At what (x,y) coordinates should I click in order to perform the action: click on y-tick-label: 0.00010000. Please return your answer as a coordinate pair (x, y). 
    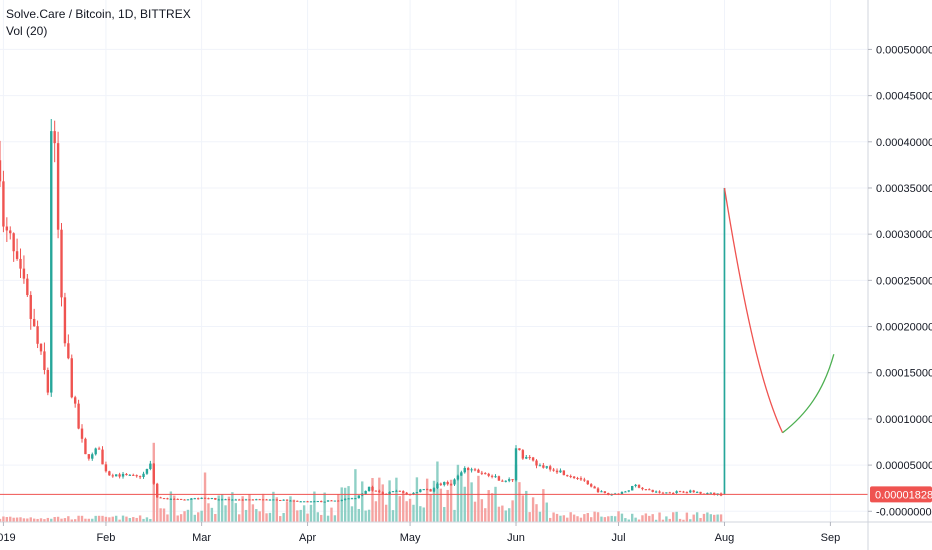
    Looking at the image, I should click on (904, 420).